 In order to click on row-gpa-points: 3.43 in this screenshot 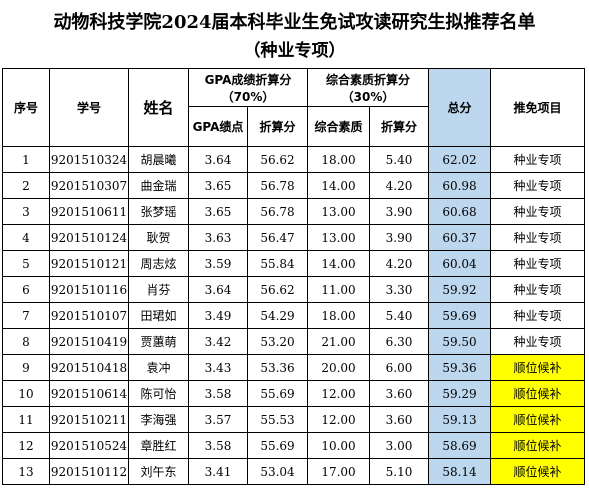, I will do `click(218, 367)`.